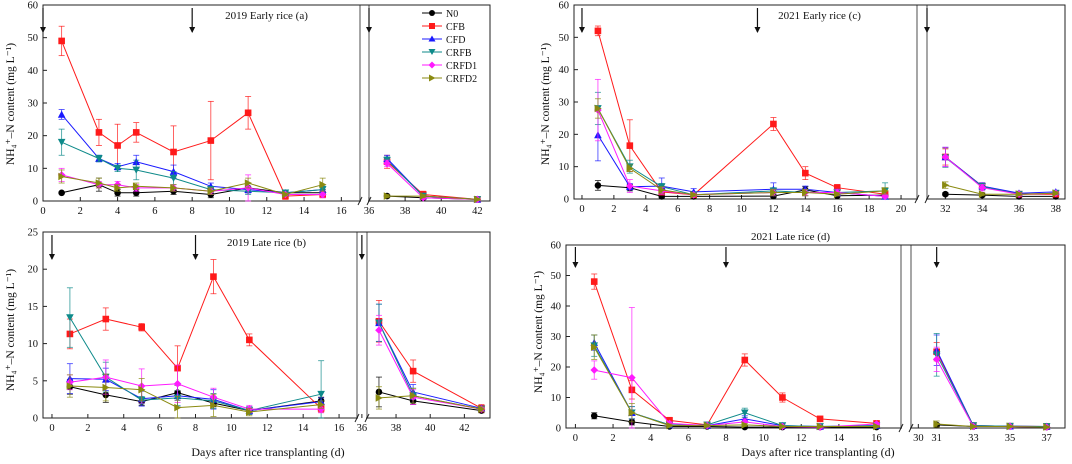 Image resolution: width=1072 pixels, height=464 pixels. What do you see at coordinates (556, 398) in the screenshot?
I see `y-tick-label-d: 10` at bounding box center [556, 398].